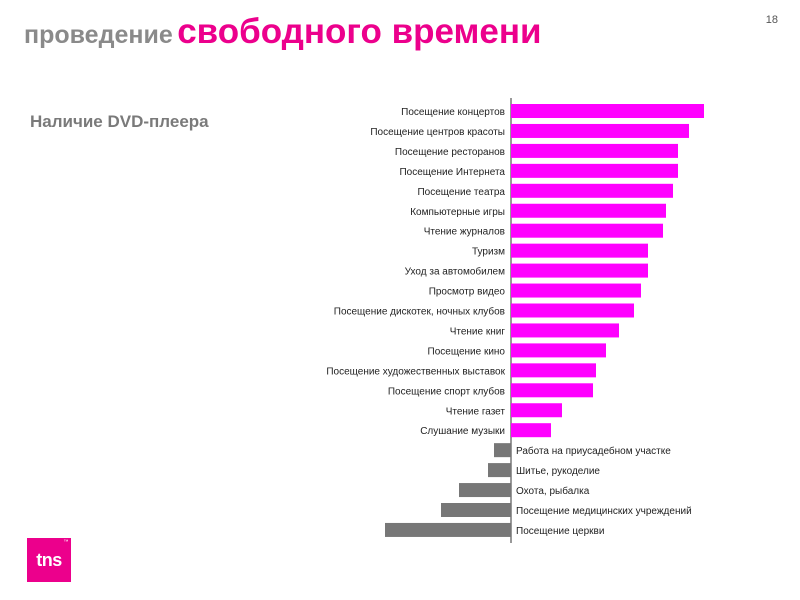 This screenshot has height=600, width=800. What do you see at coordinates (467, 351) in the screenshot?
I see `category-label: Посещение кино` at bounding box center [467, 351].